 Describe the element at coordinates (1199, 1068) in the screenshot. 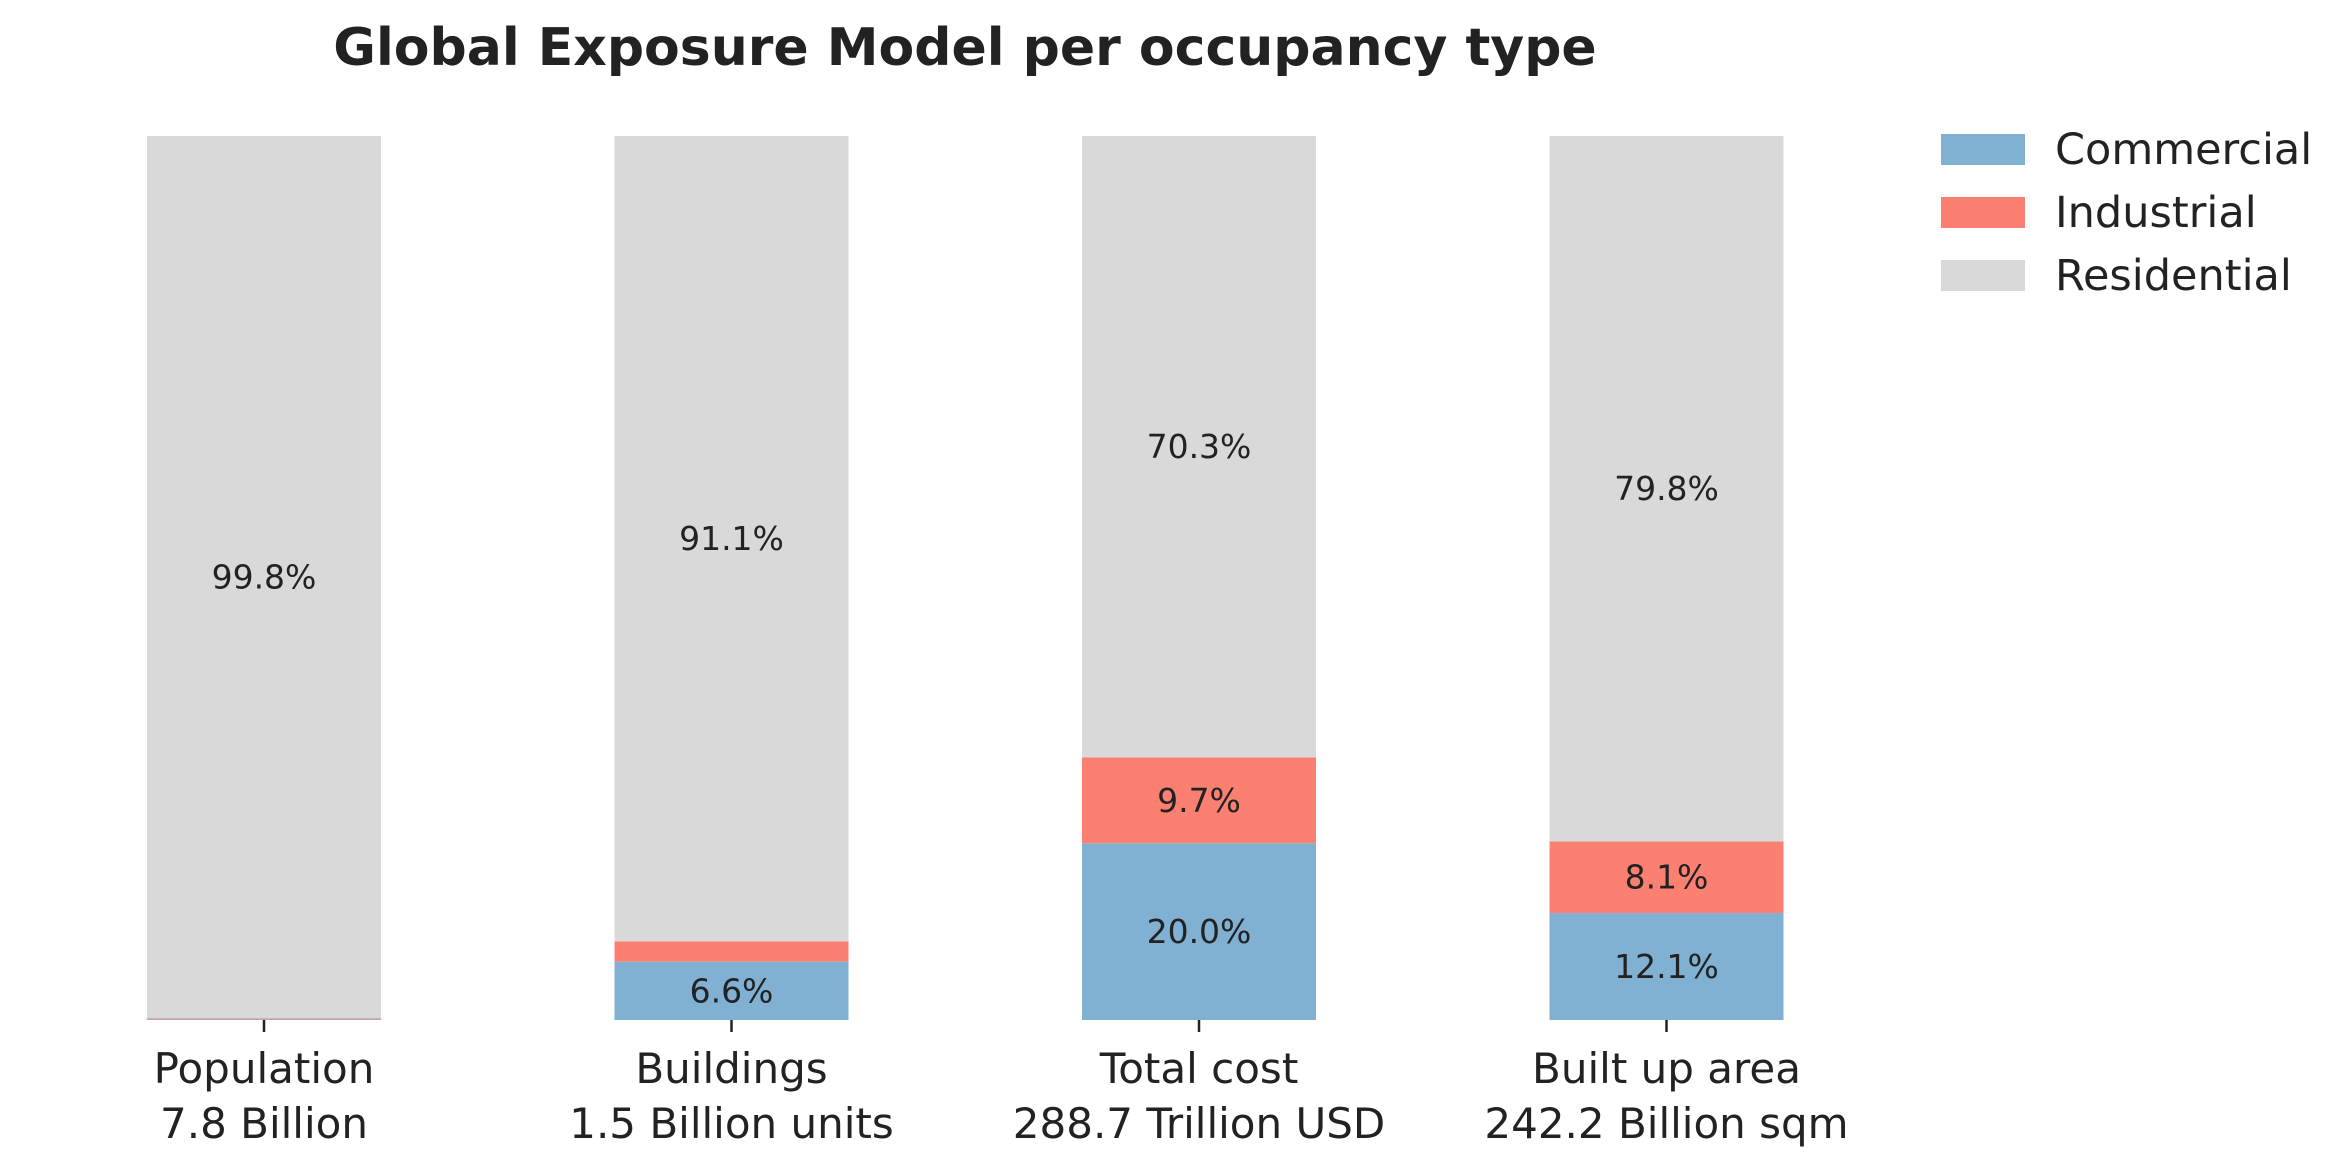

I see `x-tick-label-3: Total cost` at that location.